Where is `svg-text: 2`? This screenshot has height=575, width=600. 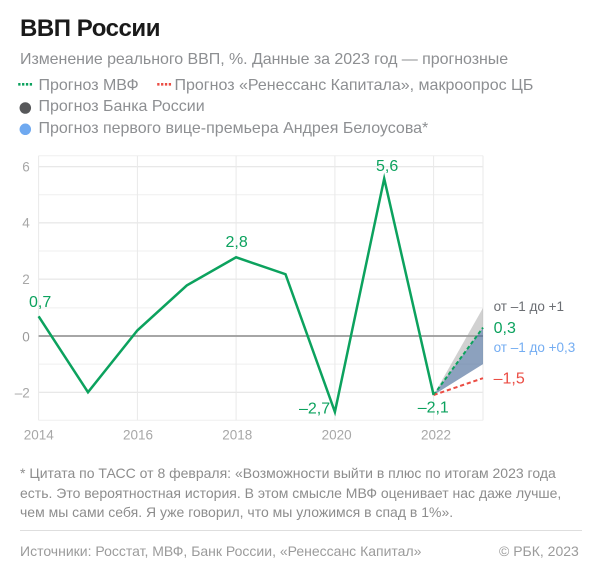 svg-text: 2 is located at coordinates (26, 279).